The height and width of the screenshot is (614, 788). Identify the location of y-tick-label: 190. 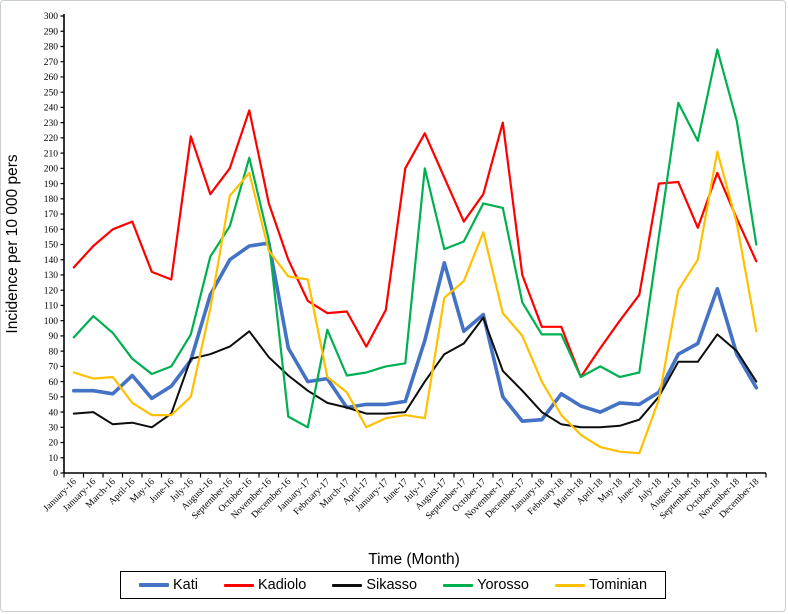
(51, 185).